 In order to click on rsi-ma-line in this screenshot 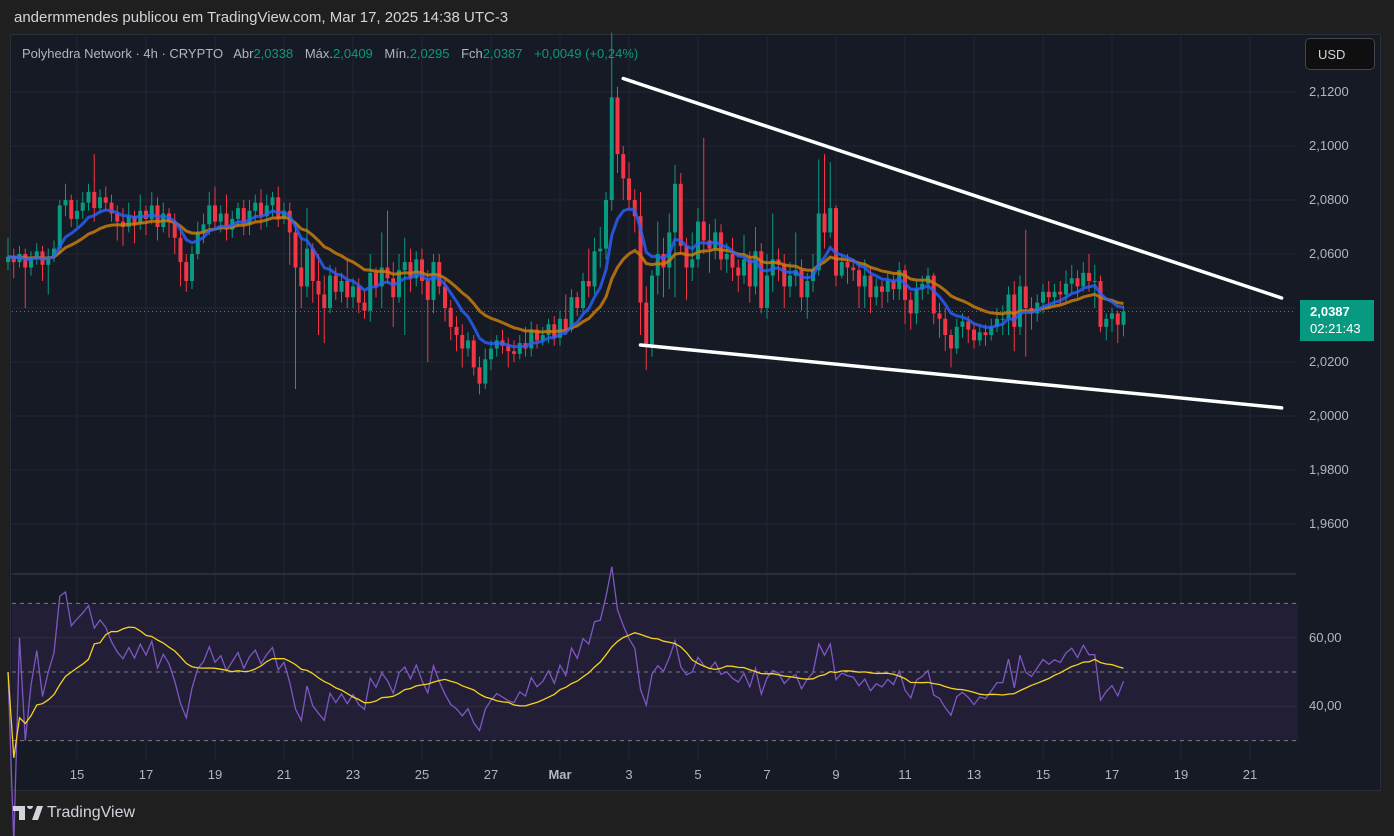, I will do `click(565, 692)`.